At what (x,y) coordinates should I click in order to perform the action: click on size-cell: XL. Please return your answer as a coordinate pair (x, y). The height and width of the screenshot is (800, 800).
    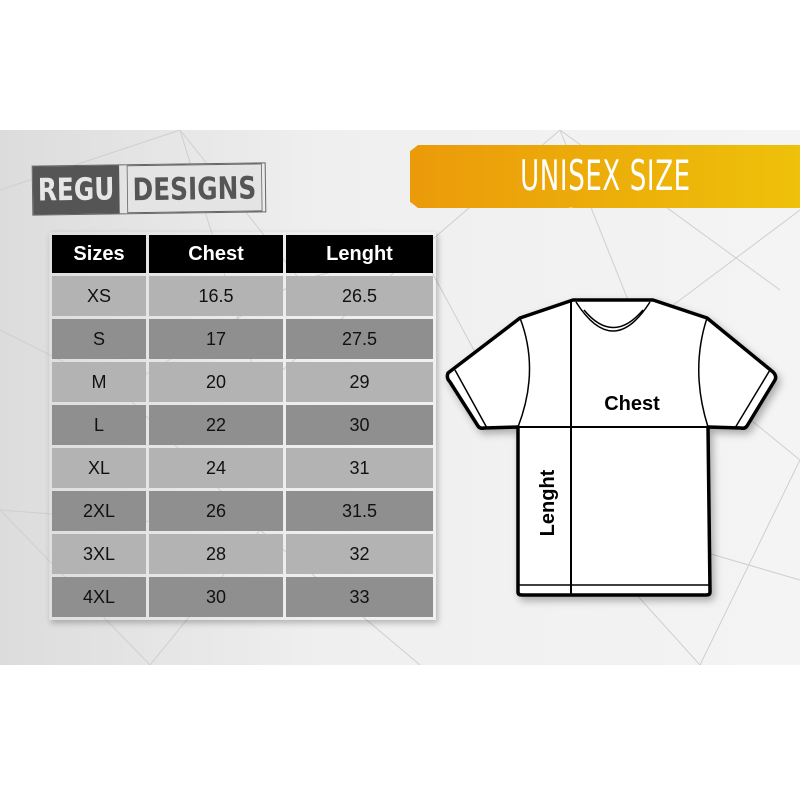
    Looking at the image, I should click on (99, 468).